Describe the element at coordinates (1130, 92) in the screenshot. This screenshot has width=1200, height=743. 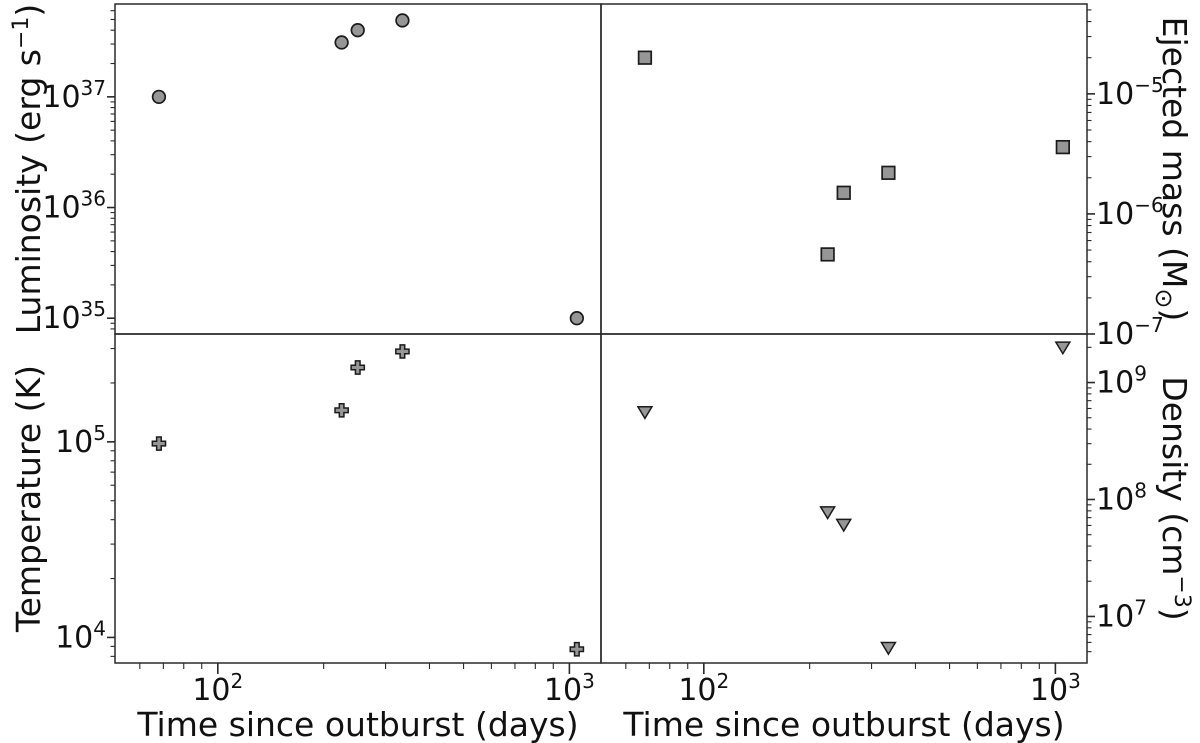
I see `y-tick-label: 10⁻⁵` at that location.